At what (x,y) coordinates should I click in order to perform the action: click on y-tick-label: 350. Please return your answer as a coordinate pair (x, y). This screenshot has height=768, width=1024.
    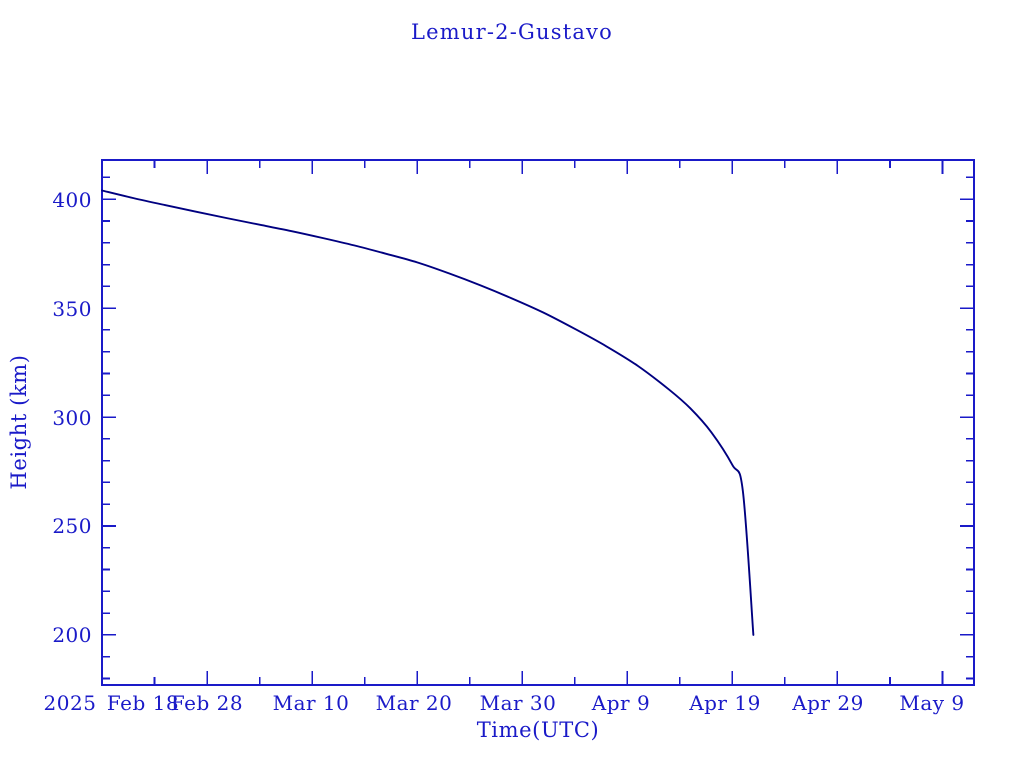
    Looking at the image, I should click on (72, 309).